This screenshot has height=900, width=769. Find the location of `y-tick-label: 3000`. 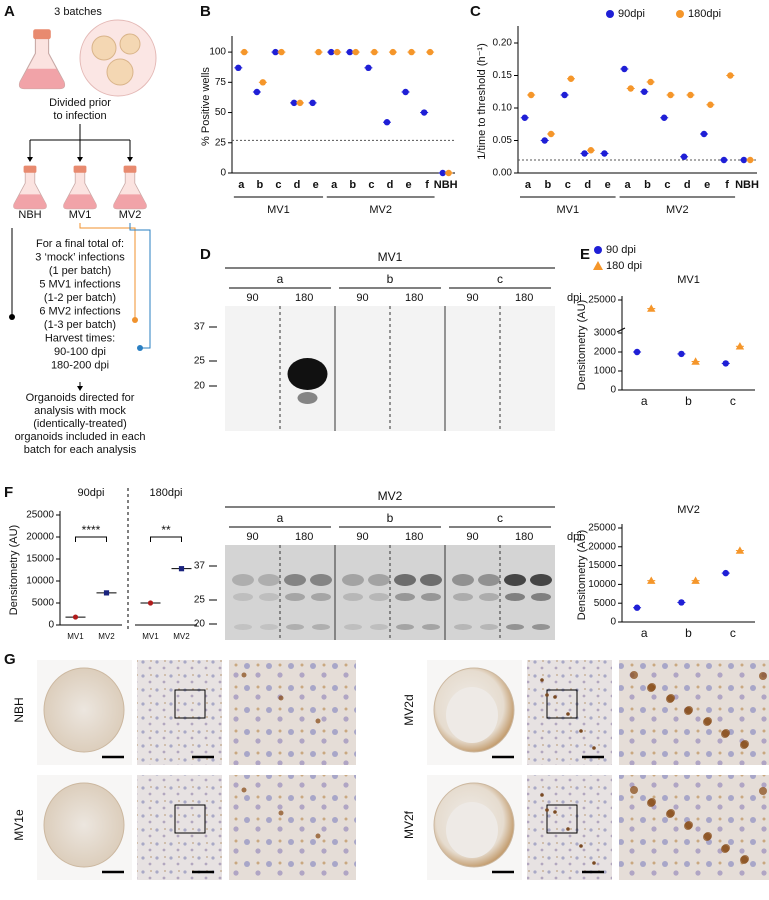

y-tick-label: 3000 is located at coordinates (605, 333).